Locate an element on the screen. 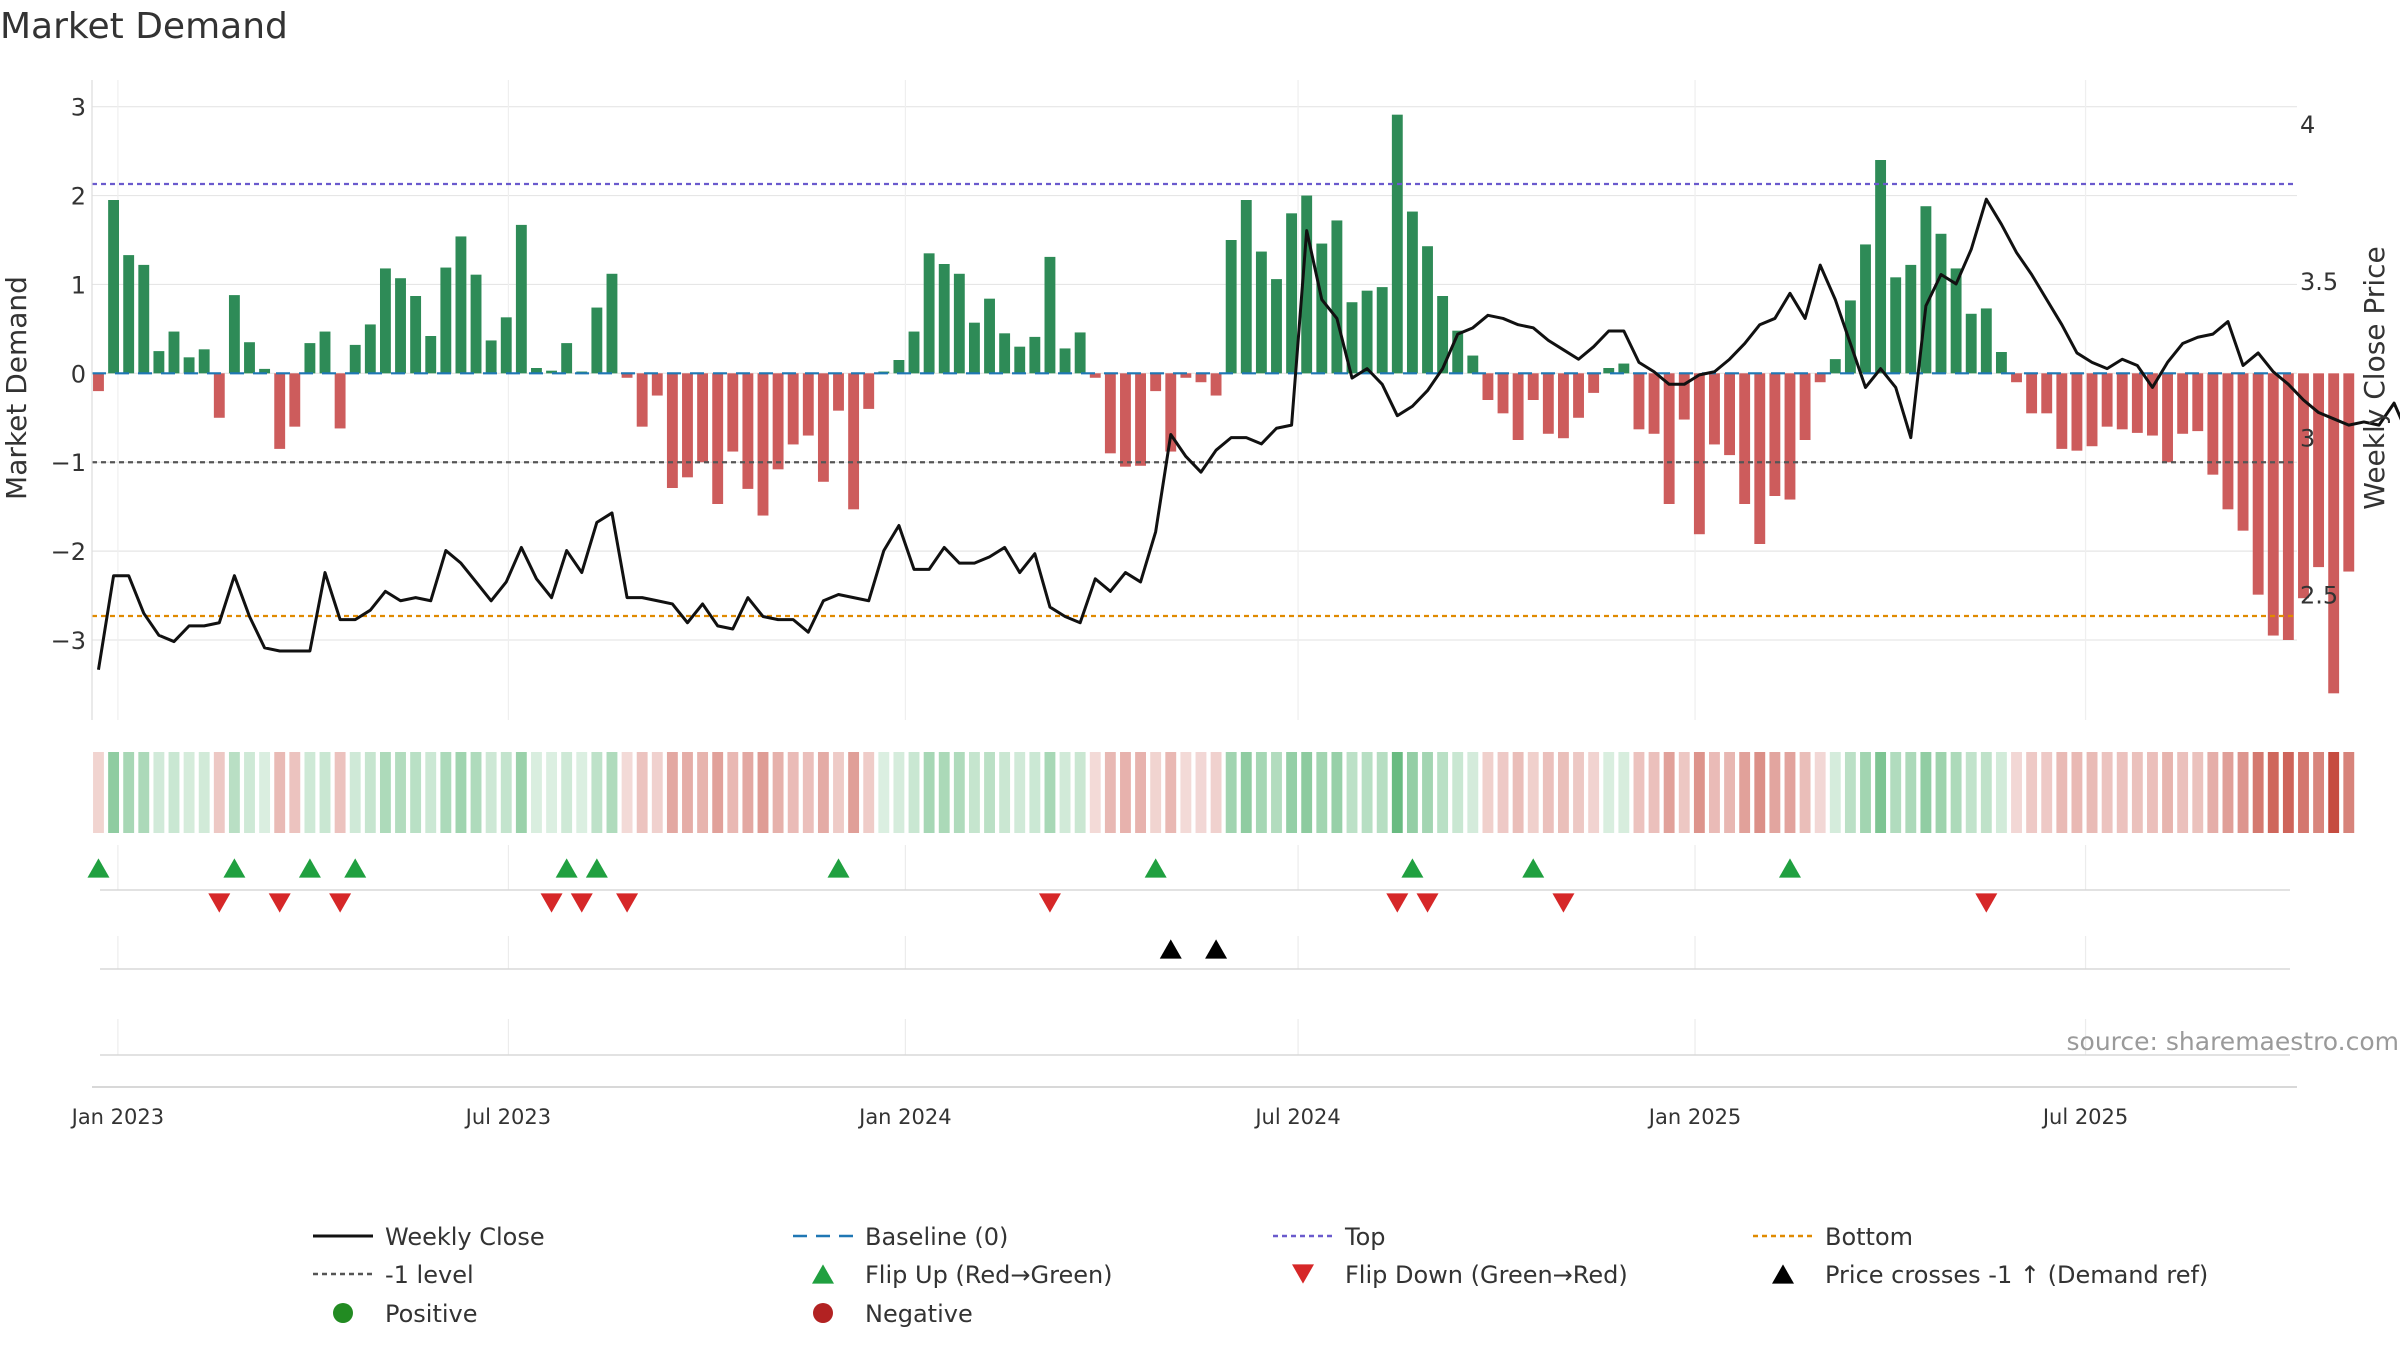 The width and height of the screenshot is (2400, 1350). y2-axis-label: Weekly Close Price is located at coordinates (2374, 377).